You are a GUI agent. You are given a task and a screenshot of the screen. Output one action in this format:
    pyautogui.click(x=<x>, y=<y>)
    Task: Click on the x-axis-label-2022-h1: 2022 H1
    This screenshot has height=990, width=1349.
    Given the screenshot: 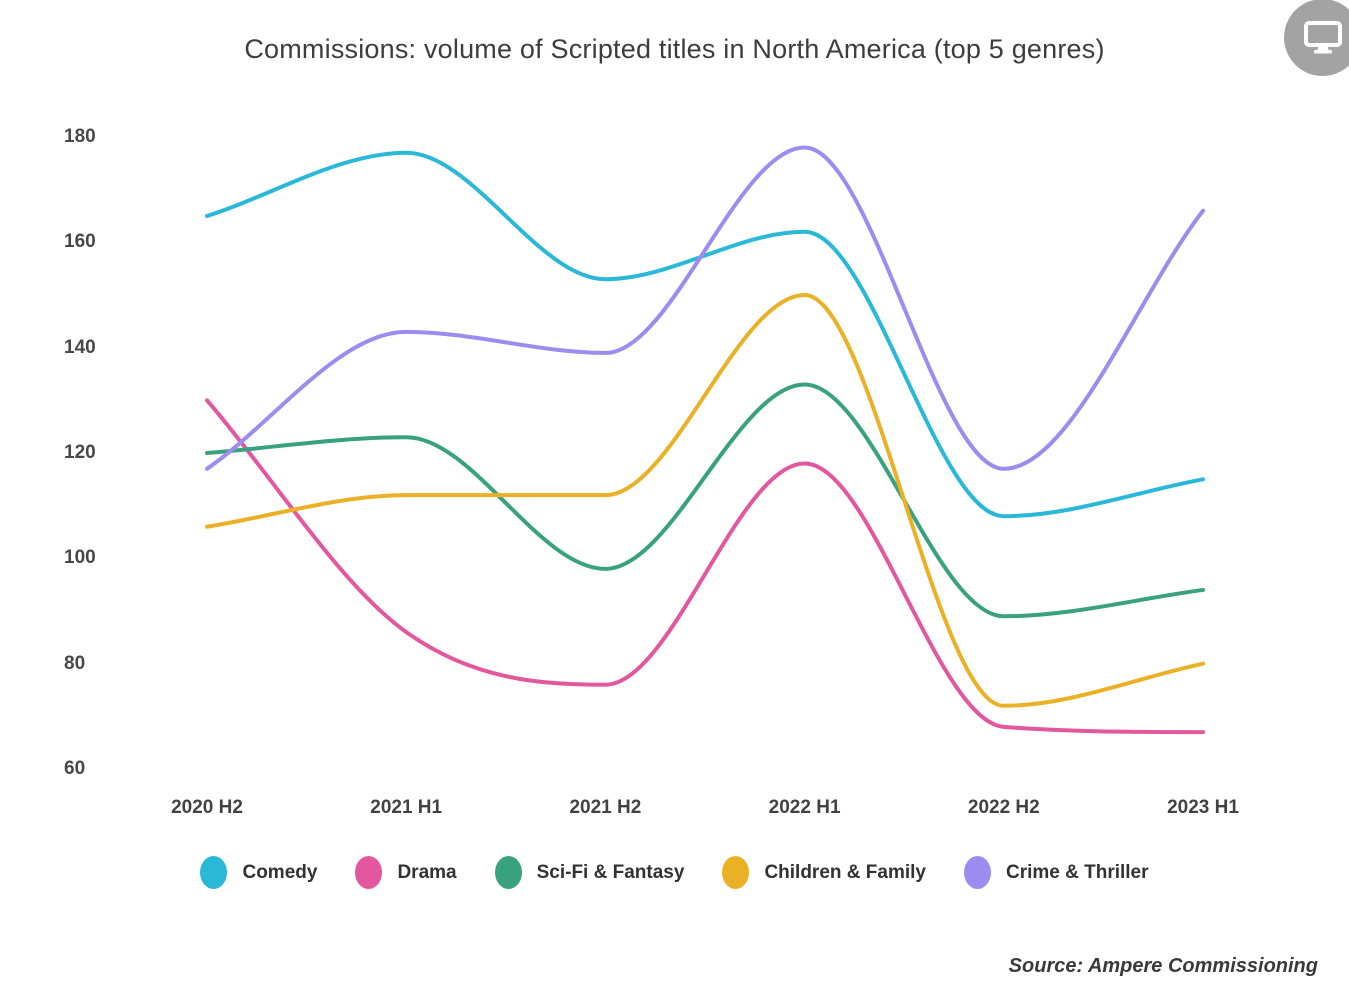 What is the action you would take?
    pyautogui.click(x=804, y=807)
    